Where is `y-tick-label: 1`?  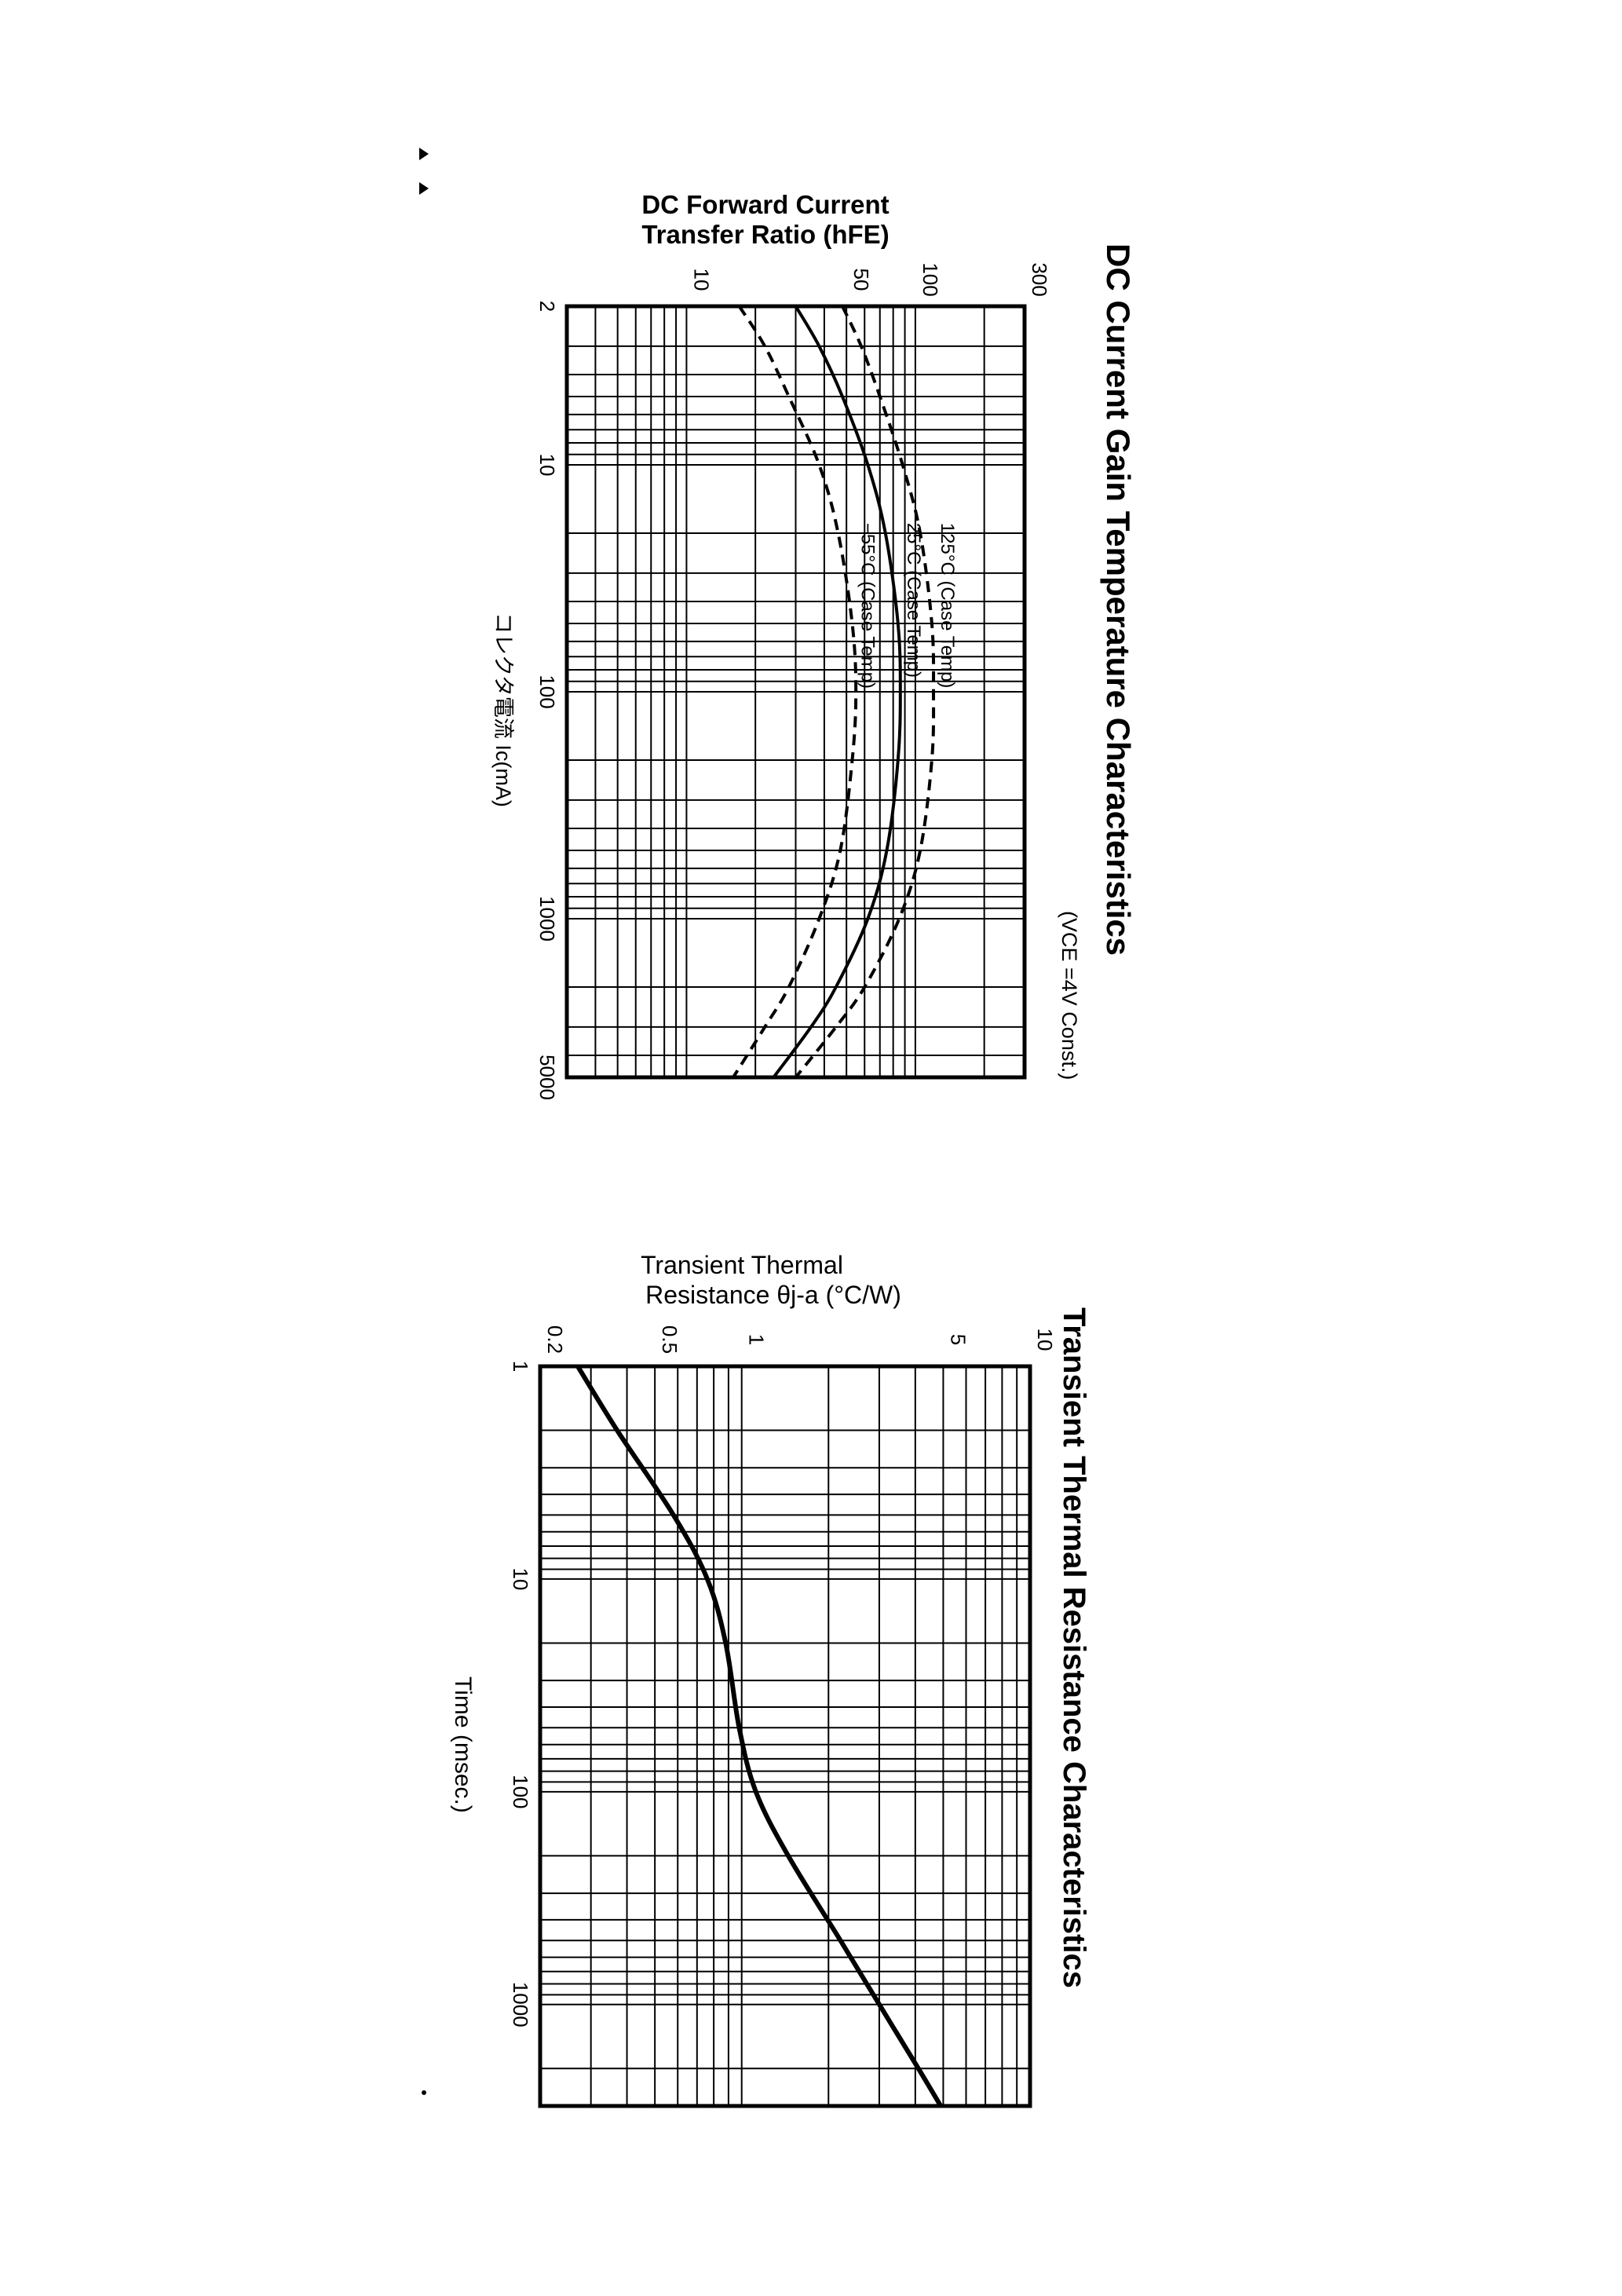
y-tick-label: 1 is located at coordinates (757, 1340).